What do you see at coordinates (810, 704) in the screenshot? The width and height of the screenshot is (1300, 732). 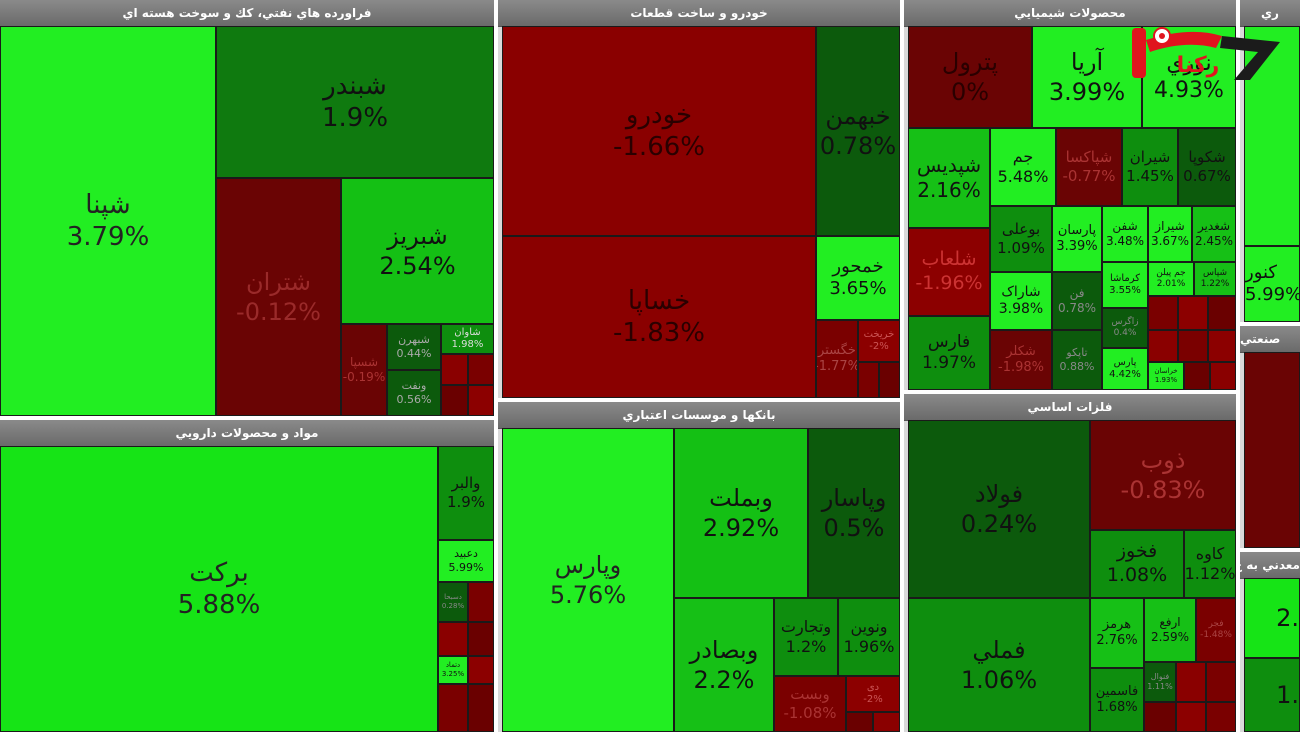 I see `tile: وبست -1.08%` at bounding box center [810, 704].